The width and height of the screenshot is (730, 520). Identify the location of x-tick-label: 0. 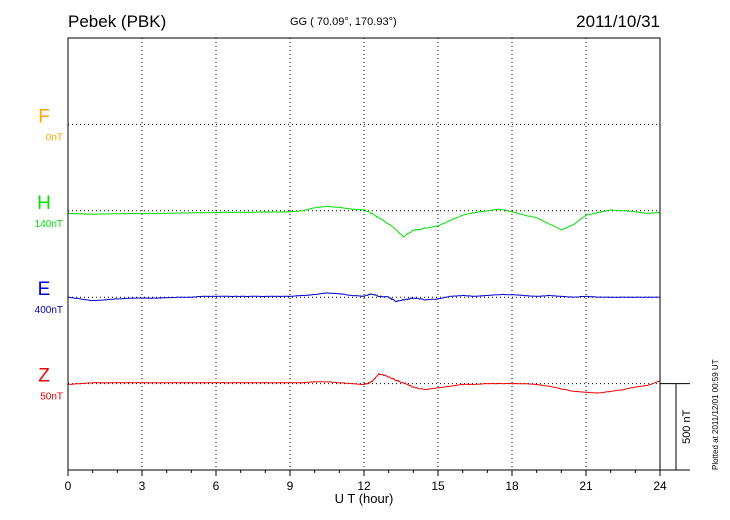
(68, 486).